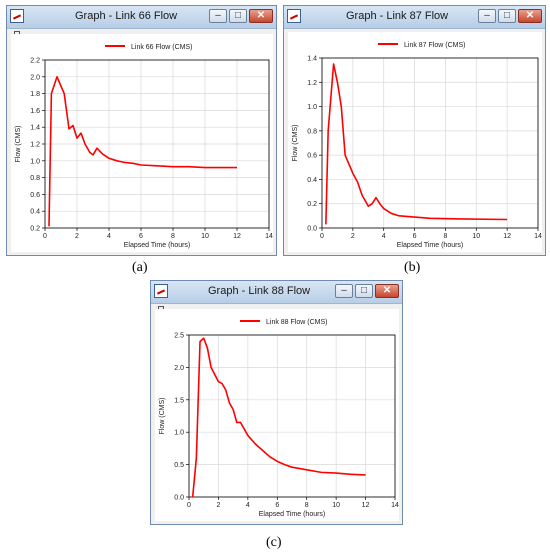 This screenshot has width=550, height=554. Describe the element at coordinates (35, 94) in the screenshot. I see `y-tick-label: 1.8` at that location.